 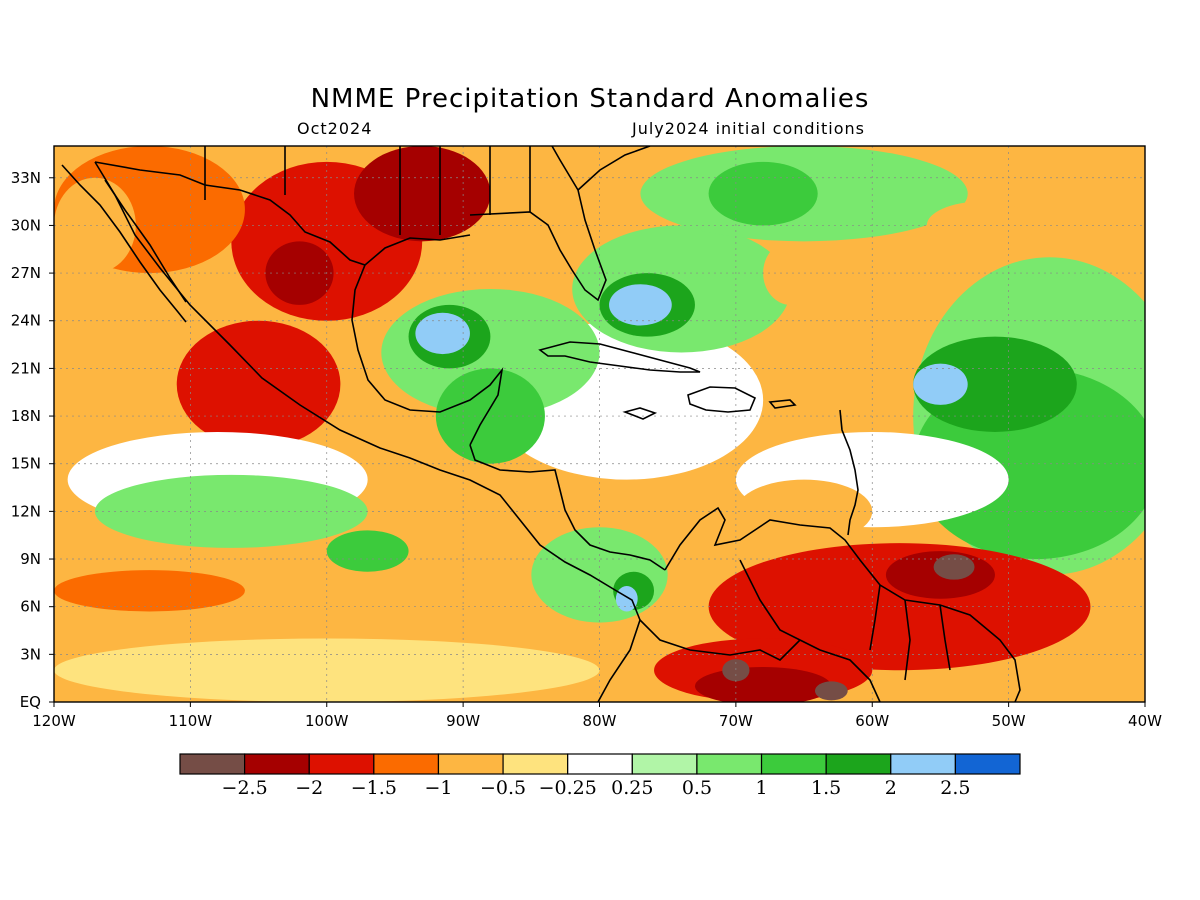 What do you see at coordinates (26, 321) in the screenshot?
I see `lat-label: 24N` at bounding box center [26, 321].